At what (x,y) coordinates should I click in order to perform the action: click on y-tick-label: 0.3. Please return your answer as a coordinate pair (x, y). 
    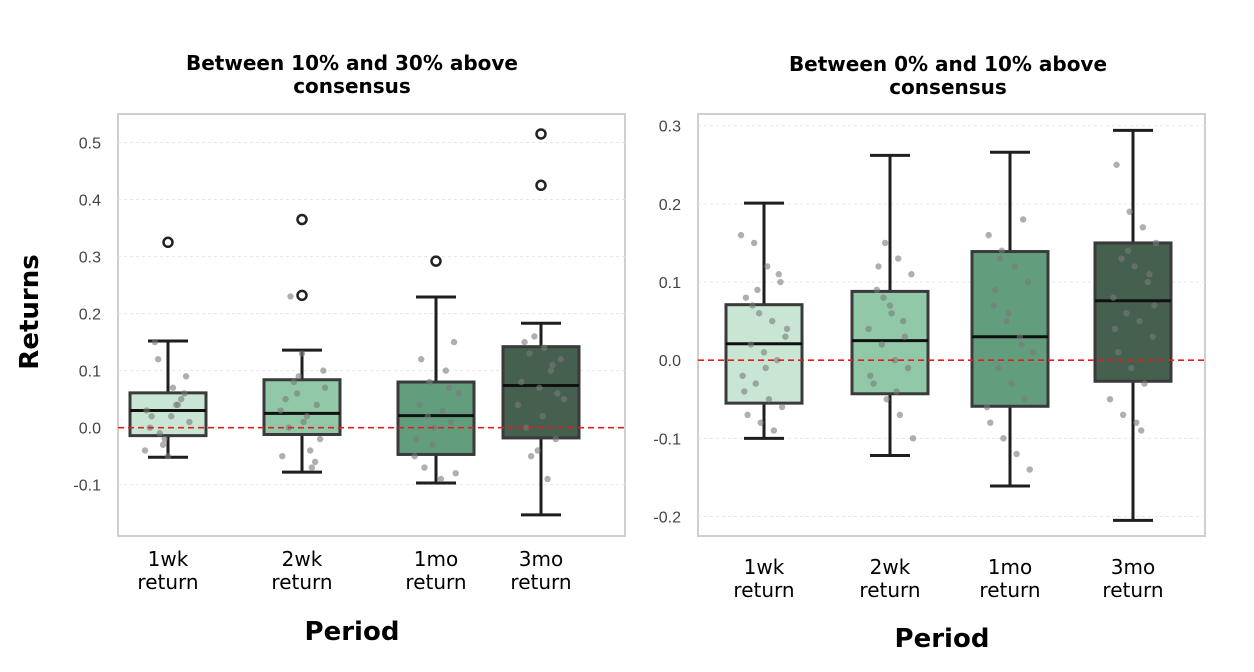
    Looking at the image, I should click on (670, 127).